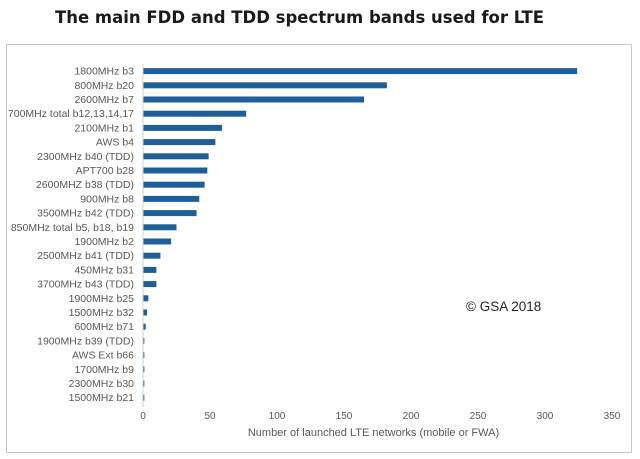  Describe the element at coordinates (85, 256) in the screenshot. I see `category-label: 2500MHz b41 (TDD)` at that location.